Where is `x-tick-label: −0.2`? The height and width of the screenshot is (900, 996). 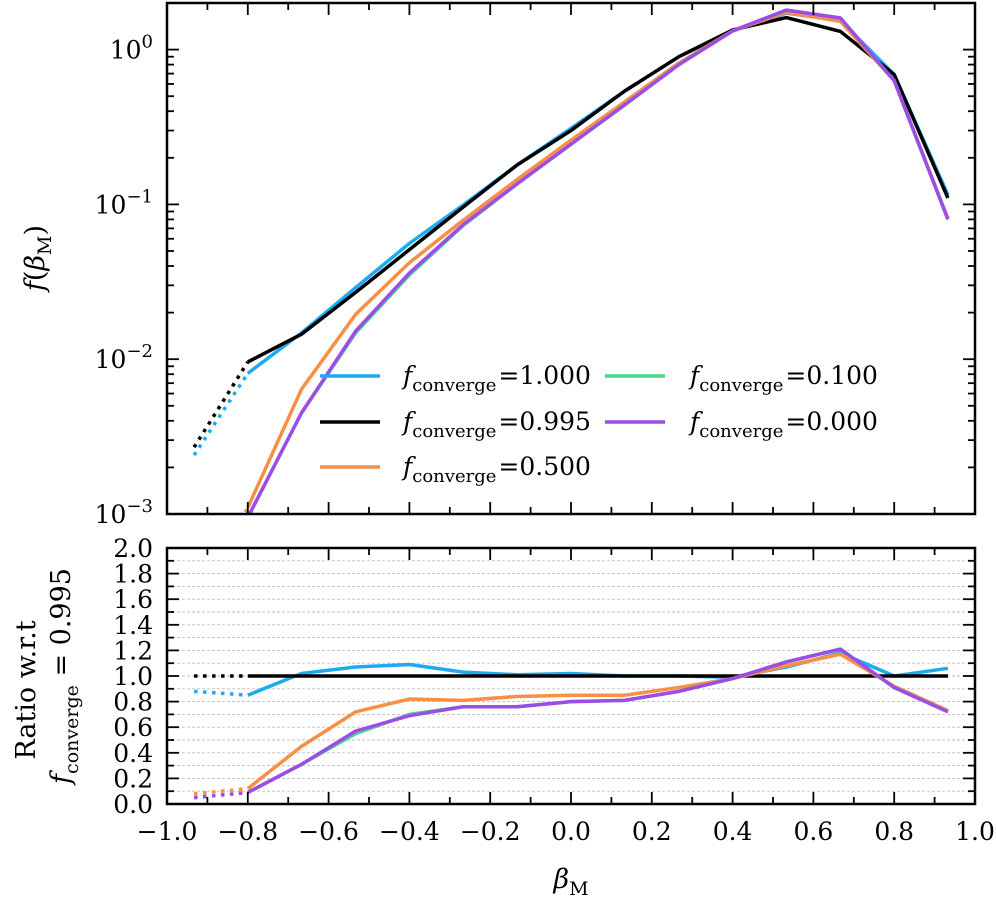 x-tick-label: −0.2 is located at coordinates (490, 831).